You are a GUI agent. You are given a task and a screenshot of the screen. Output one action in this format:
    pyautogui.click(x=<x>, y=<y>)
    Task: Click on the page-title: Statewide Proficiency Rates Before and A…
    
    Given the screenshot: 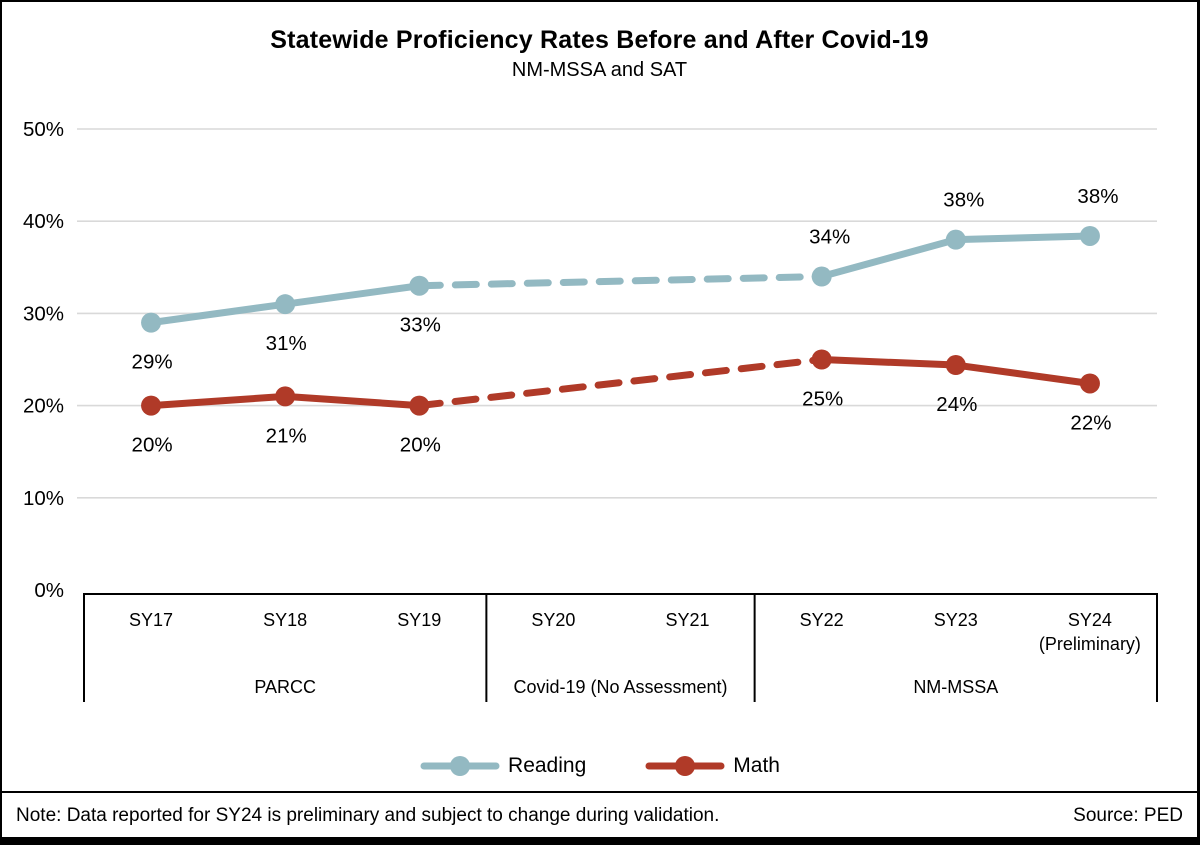 What is the action you would take?
    pyautogui.click(x=599, y=40)
    